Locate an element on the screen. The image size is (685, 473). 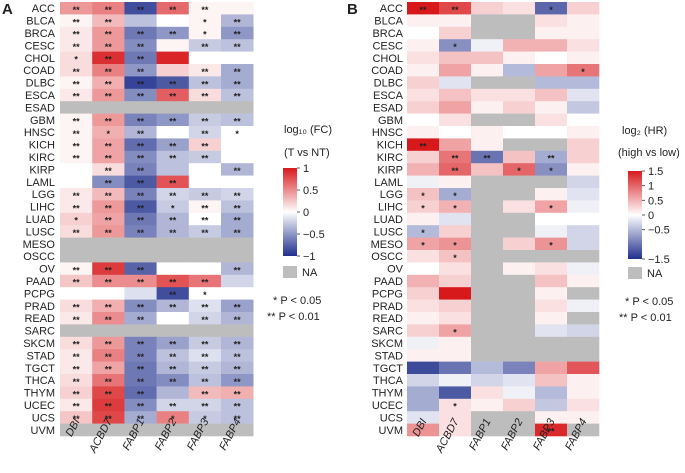
row-label: ESAD is located at coordinates (388, 108).